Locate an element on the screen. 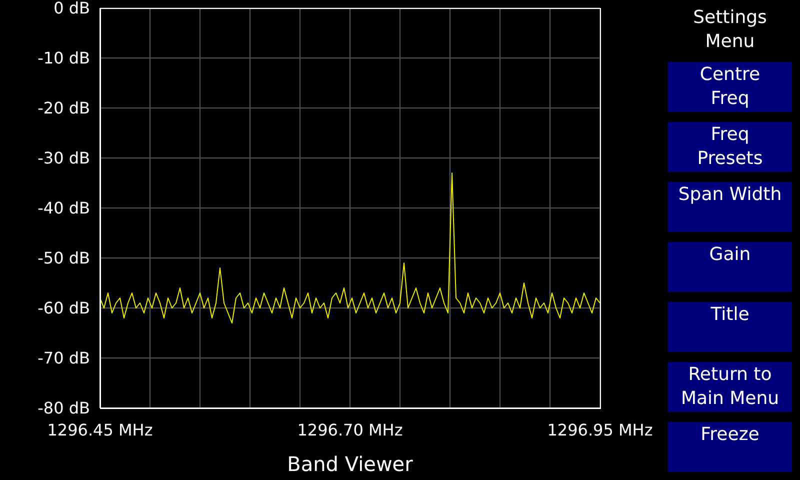  y-tick-label: -50 dB is located at coordinates (64, 258).